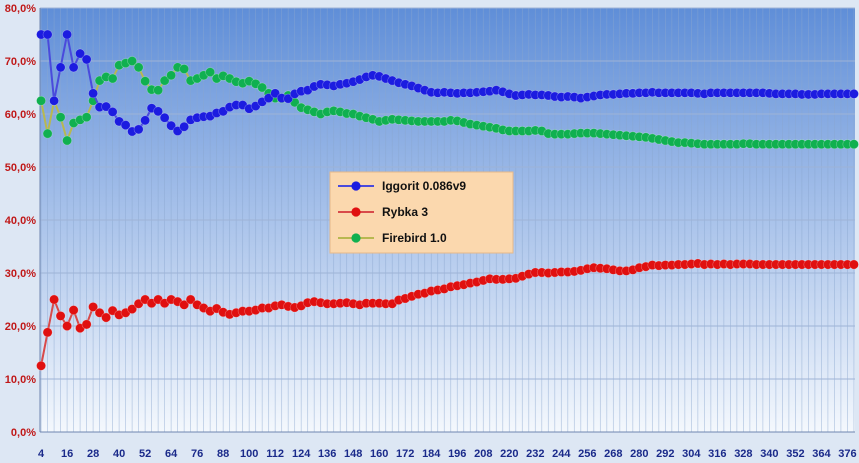 This screenshot has height=463, width=859. Describe the element at coordinates (41, 454) in the screenshot. I see `x-tick-label: 4` at that location.